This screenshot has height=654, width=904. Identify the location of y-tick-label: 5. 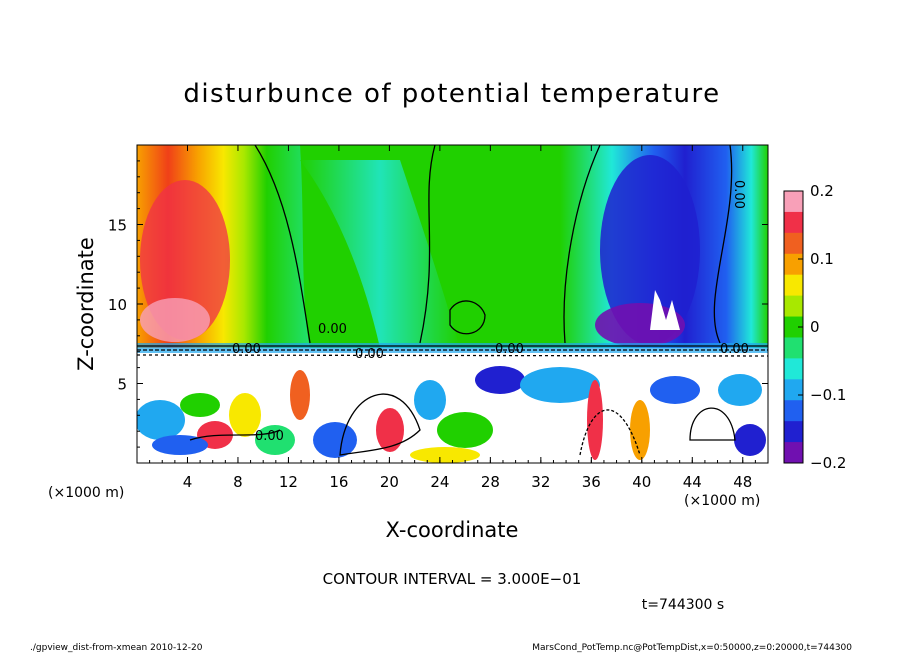
(122, 385).